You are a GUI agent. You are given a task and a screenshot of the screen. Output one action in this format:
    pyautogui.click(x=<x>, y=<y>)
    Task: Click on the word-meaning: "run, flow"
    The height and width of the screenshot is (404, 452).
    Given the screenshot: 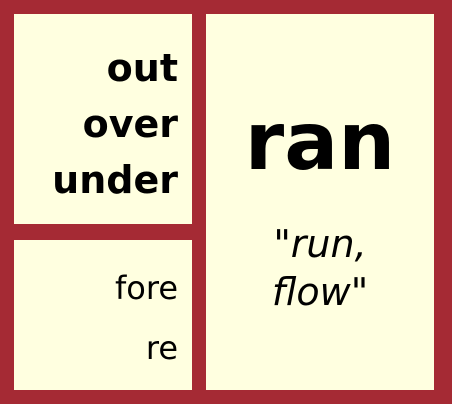 What is the action you would take?
    pyautogui.click(x=320, y=268)
    